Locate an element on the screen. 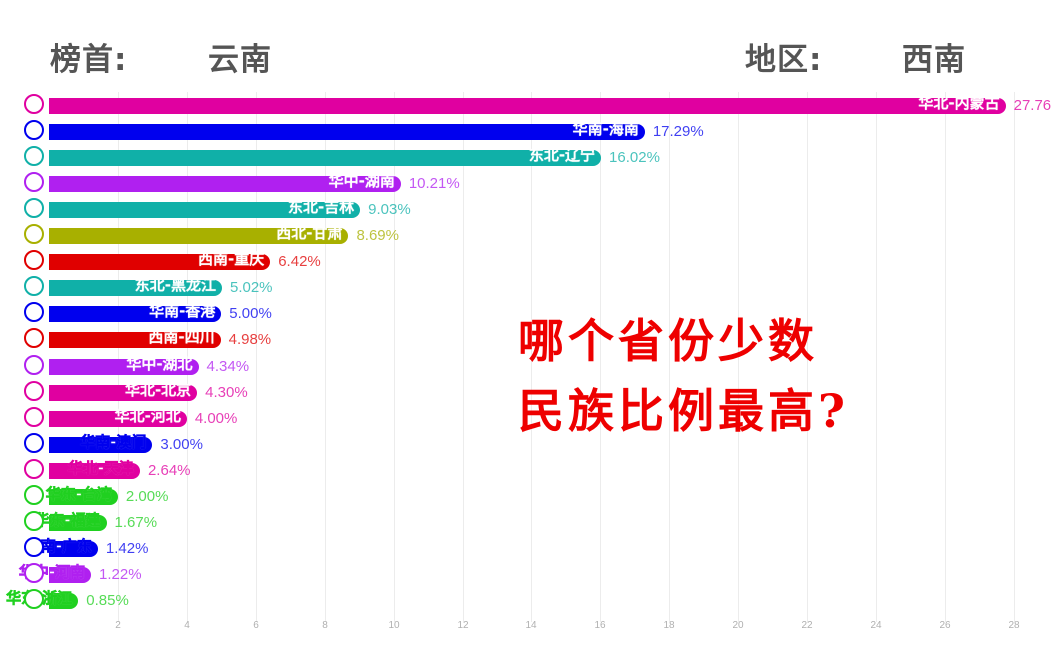  bar-value-label: 1.42% is located at coordinates (127, 548).